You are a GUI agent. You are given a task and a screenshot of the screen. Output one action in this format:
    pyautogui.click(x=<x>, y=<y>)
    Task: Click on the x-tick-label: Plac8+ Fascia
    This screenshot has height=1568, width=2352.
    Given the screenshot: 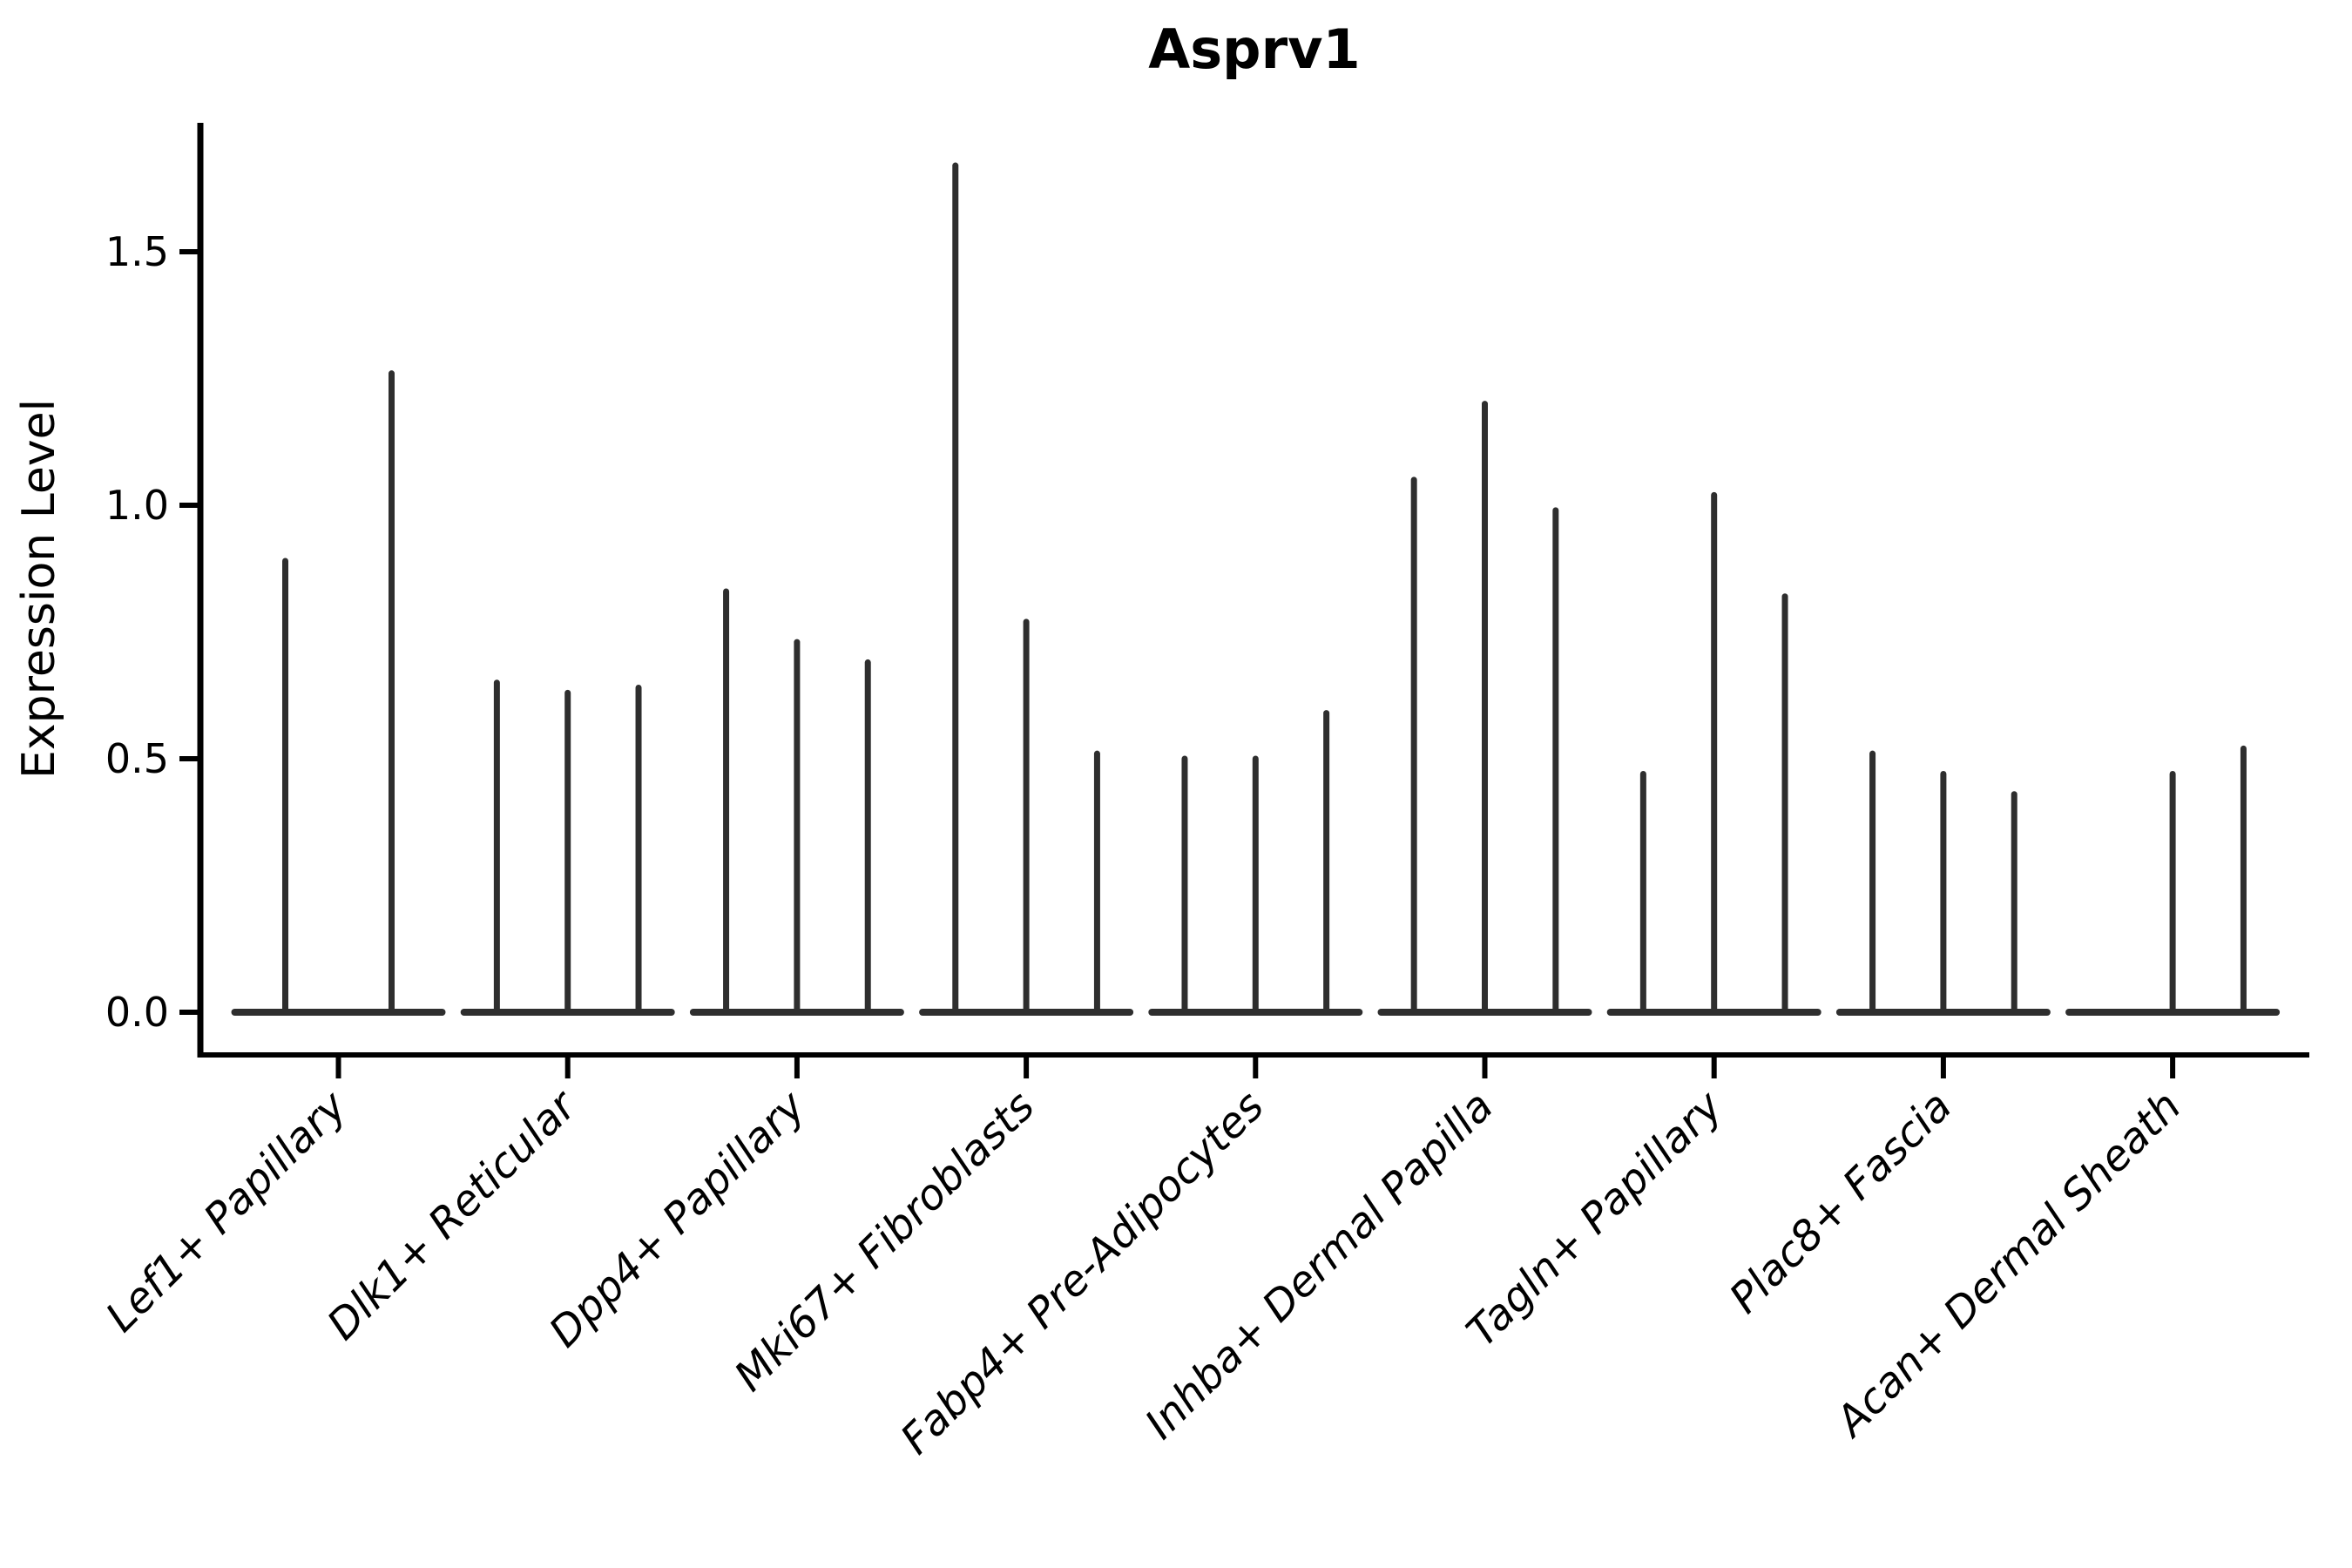 What is the action you would take?
    pyautogui.click(x=1841, y=1202)
    